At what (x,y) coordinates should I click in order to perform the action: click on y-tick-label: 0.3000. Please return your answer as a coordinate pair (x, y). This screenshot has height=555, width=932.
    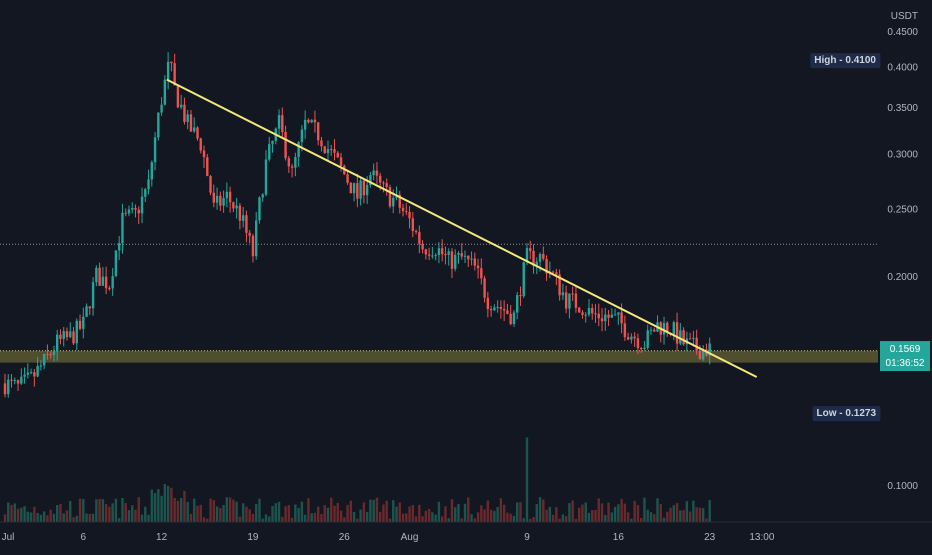
    Looking at the image, I should click on (902, 154).